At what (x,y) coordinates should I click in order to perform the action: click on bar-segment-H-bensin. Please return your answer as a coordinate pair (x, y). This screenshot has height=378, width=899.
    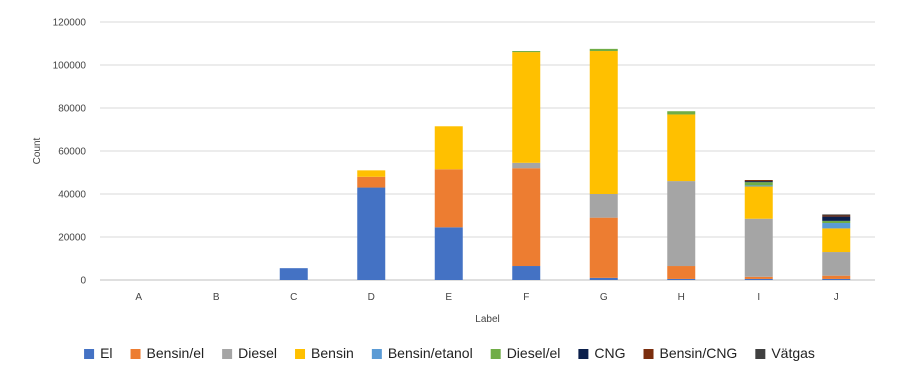
    Looking at the image, I should click on (681, 148).